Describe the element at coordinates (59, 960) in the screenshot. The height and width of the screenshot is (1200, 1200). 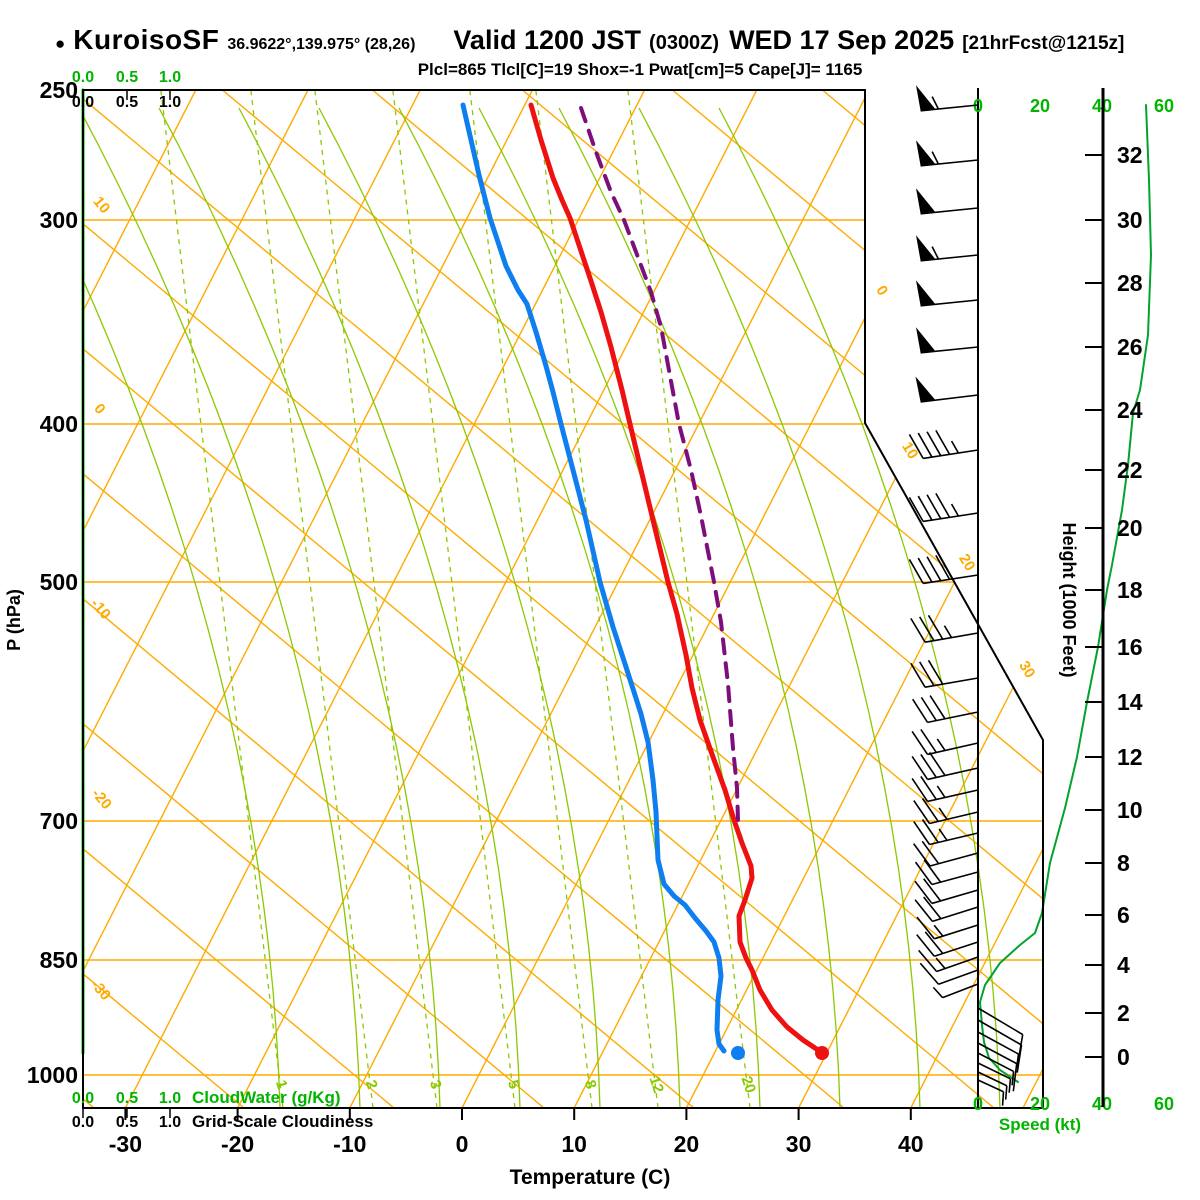
I see `pressure-tick-label: 850` at that location.